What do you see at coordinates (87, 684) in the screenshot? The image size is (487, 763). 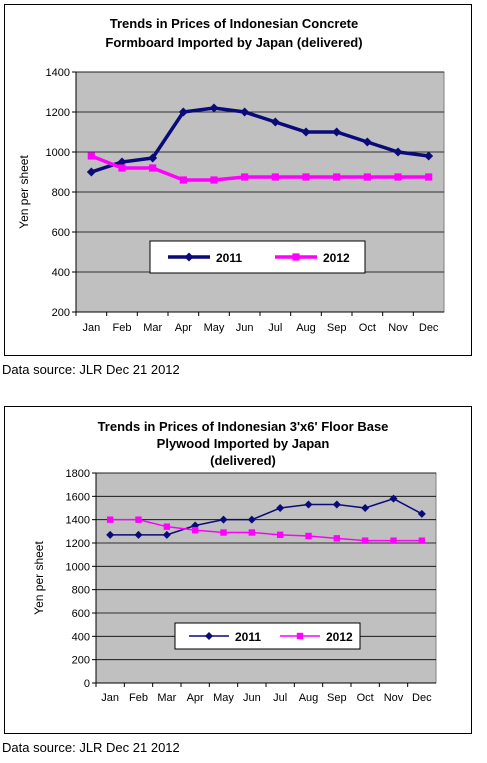 I see `y-tick-label: 0` at bounding box center [87, 684].